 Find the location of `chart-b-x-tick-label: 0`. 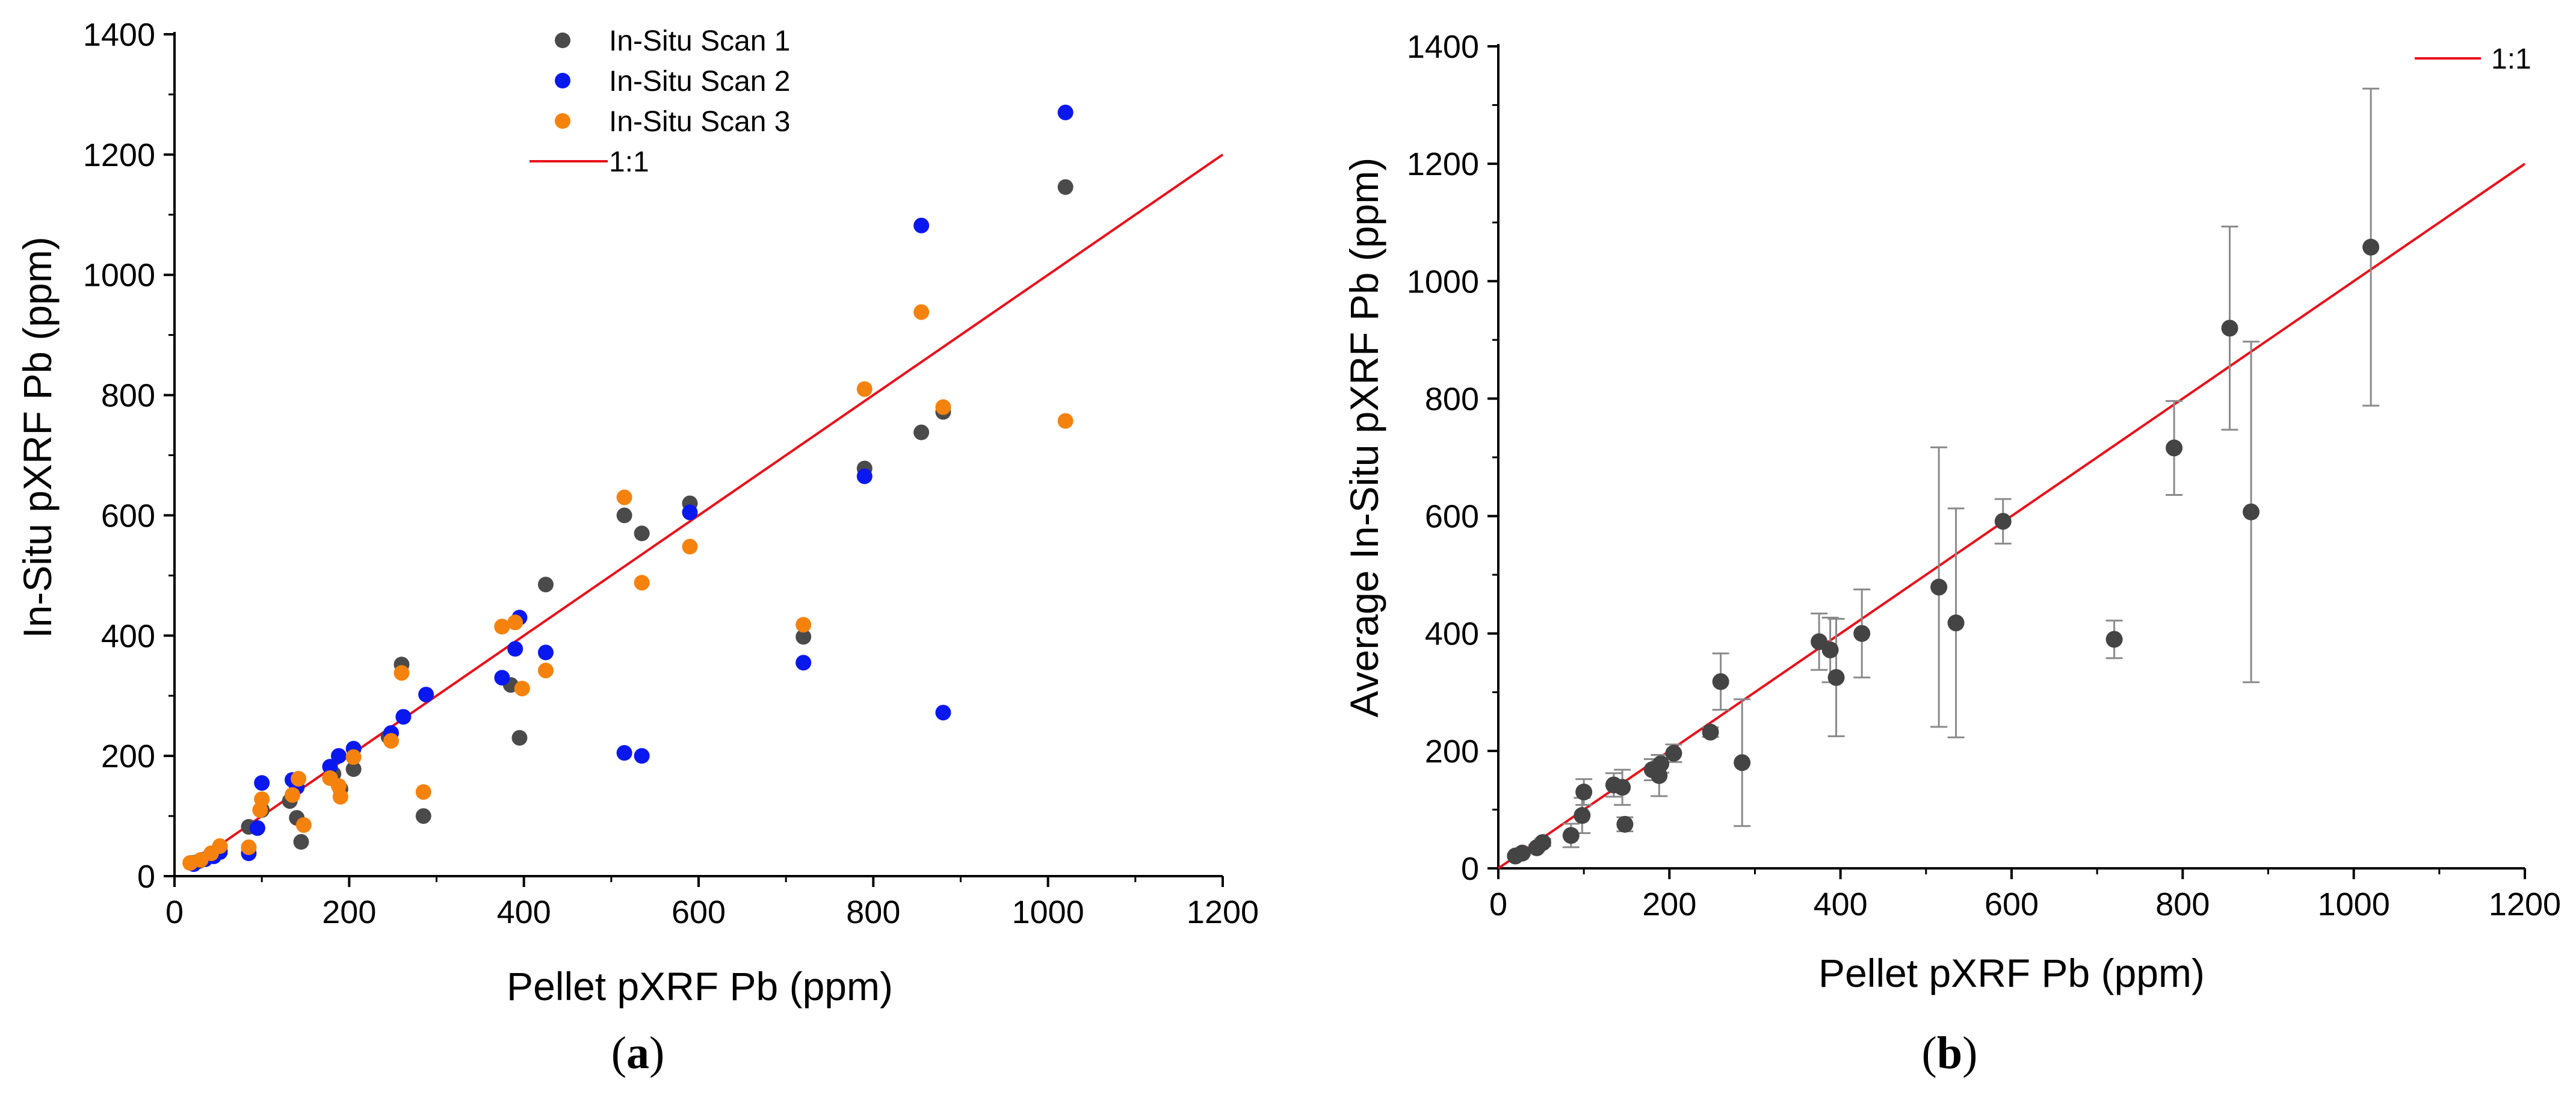

chart-b-x-tick-label: 0 is located at coordinates (1498, 904).